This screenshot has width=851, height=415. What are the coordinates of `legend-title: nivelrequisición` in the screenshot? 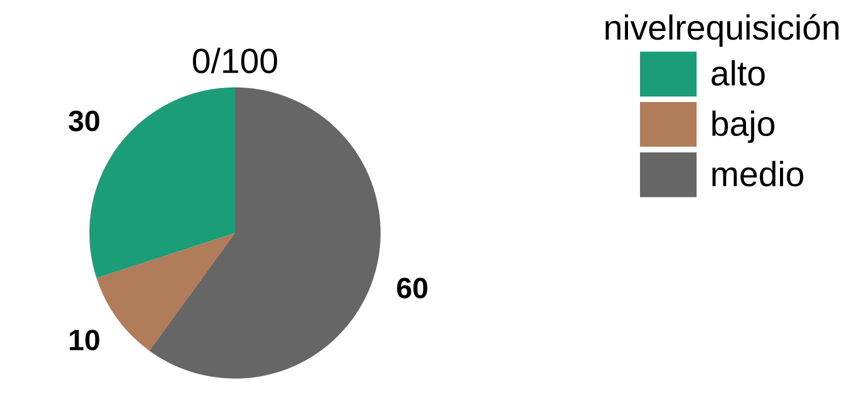 It's located at (722, 30).